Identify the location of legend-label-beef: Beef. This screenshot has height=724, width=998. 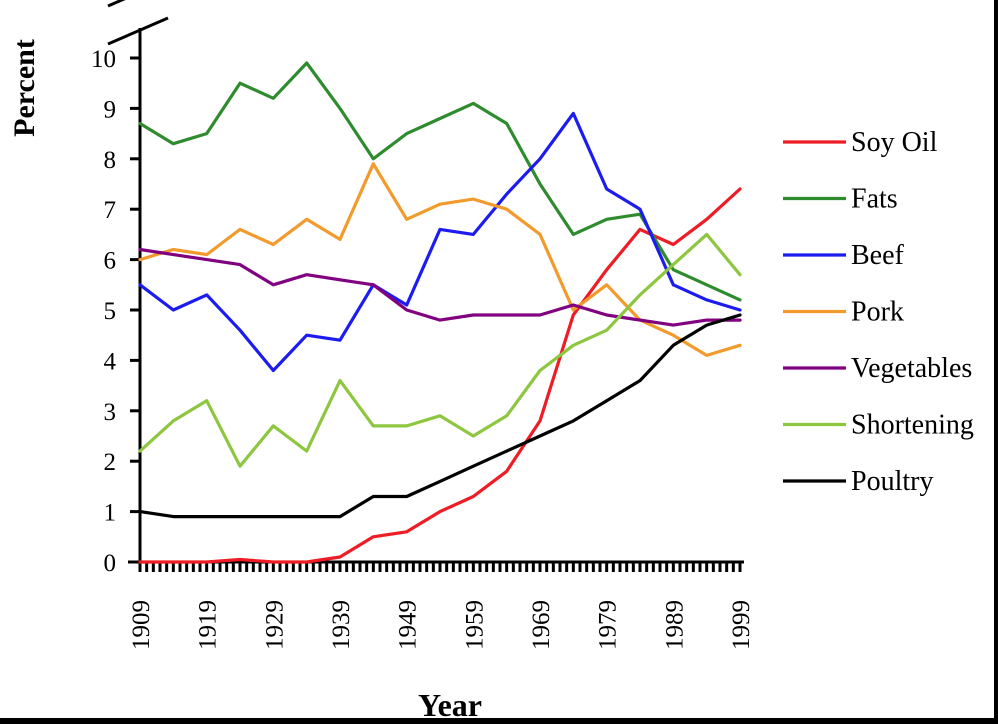
(878, 255).